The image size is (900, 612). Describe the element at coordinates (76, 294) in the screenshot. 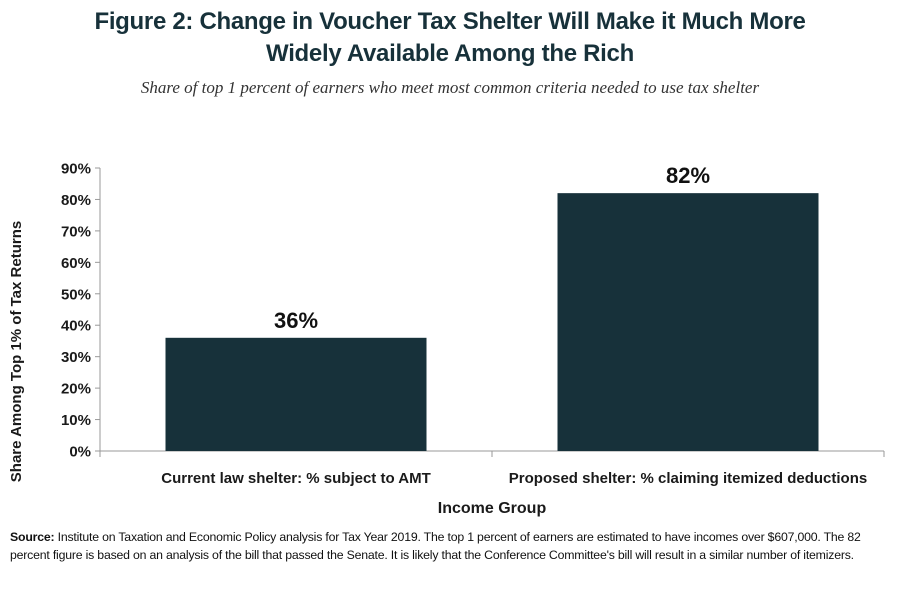

I see `y-tick-label: 50%` at that location.